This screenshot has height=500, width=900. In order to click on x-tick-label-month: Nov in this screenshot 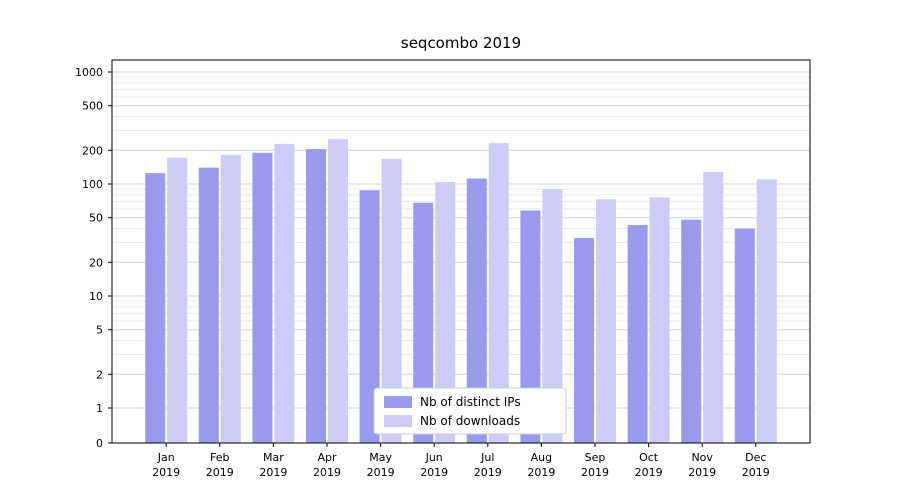, I will do `click(702, 457)`.